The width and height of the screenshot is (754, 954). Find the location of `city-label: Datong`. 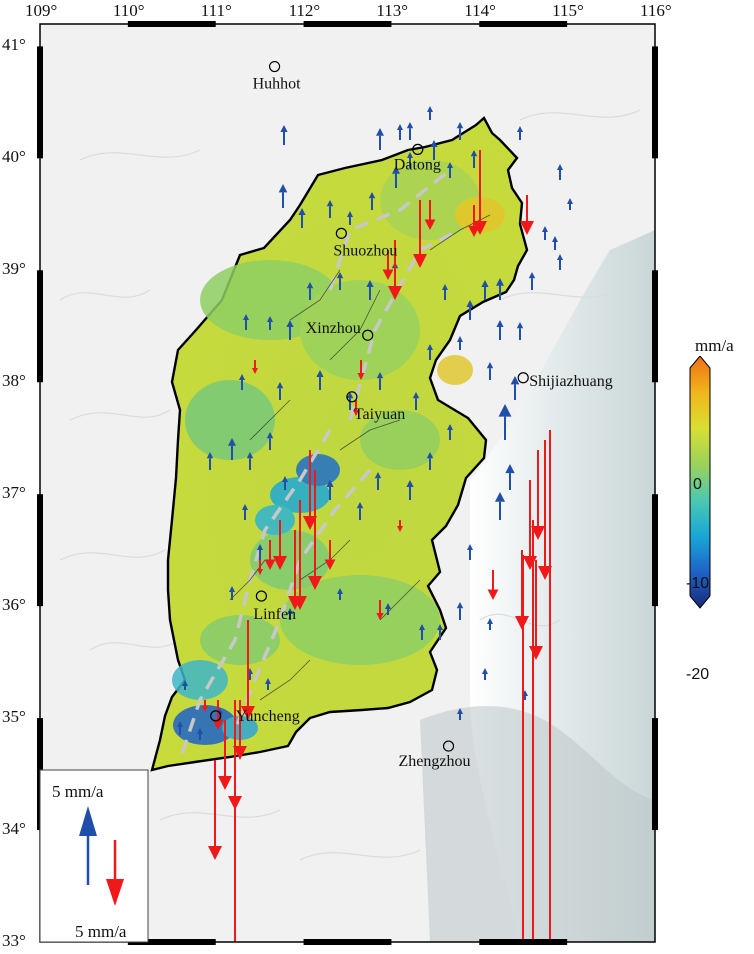

city-label: Datong is located at coordinates (417, 164).